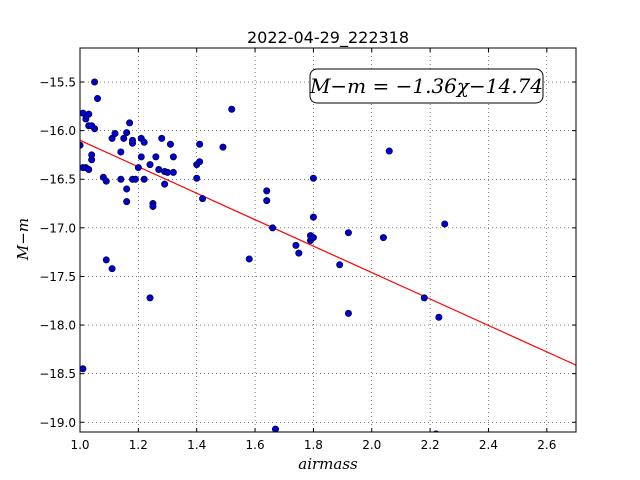 The height and width of the screenshot is (480, 640). Describe the element at coordinates (23, 239) in the screenshot. I see `y-axis-label: M−m` at that location.